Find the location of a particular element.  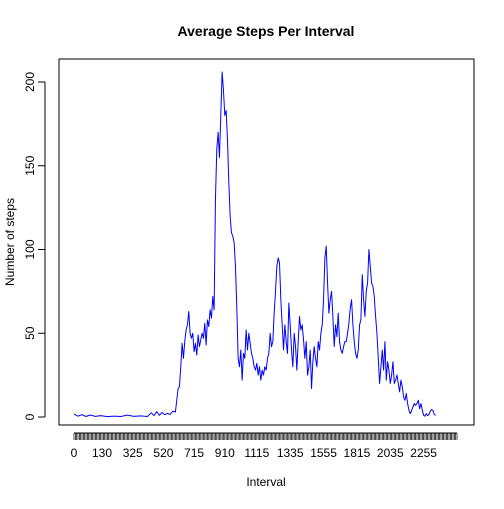

x-tick-label: 325 is located at coordinates (133, 453).